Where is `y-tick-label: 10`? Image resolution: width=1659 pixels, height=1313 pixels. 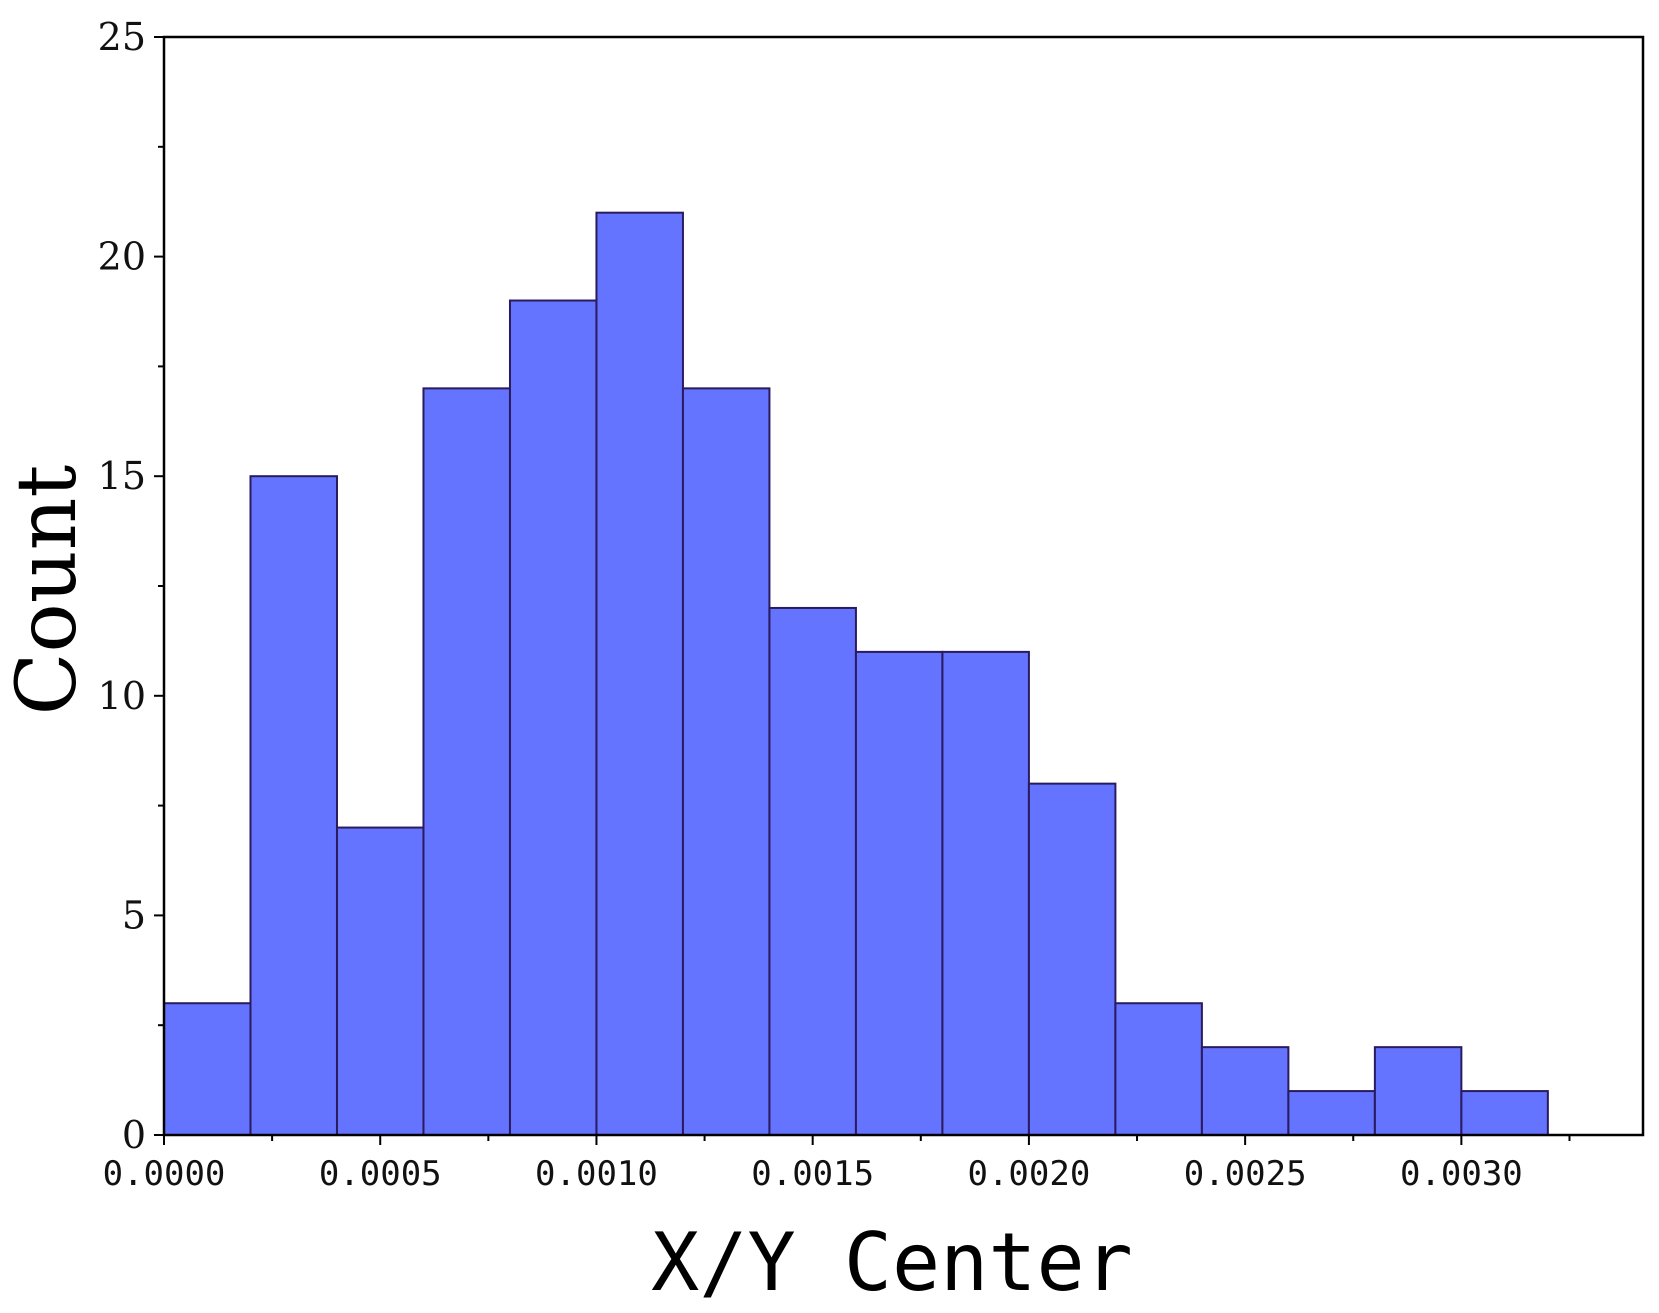
y-tick-label: 10 is located at coordinates (122, 696).